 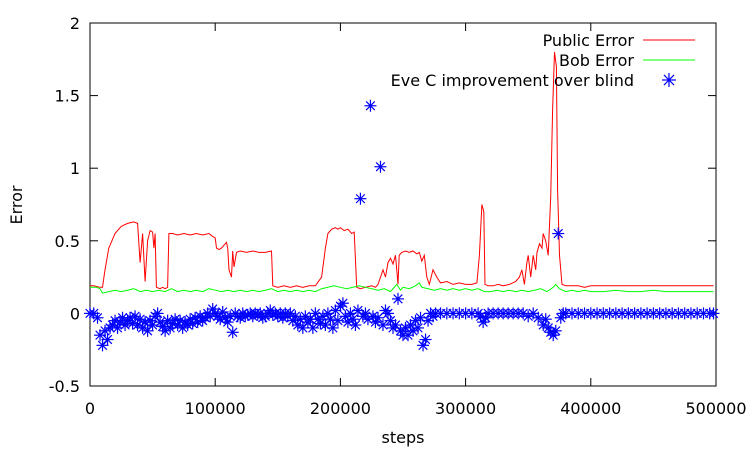 I want to click on bob-error-line, so click(x=402, y=288).